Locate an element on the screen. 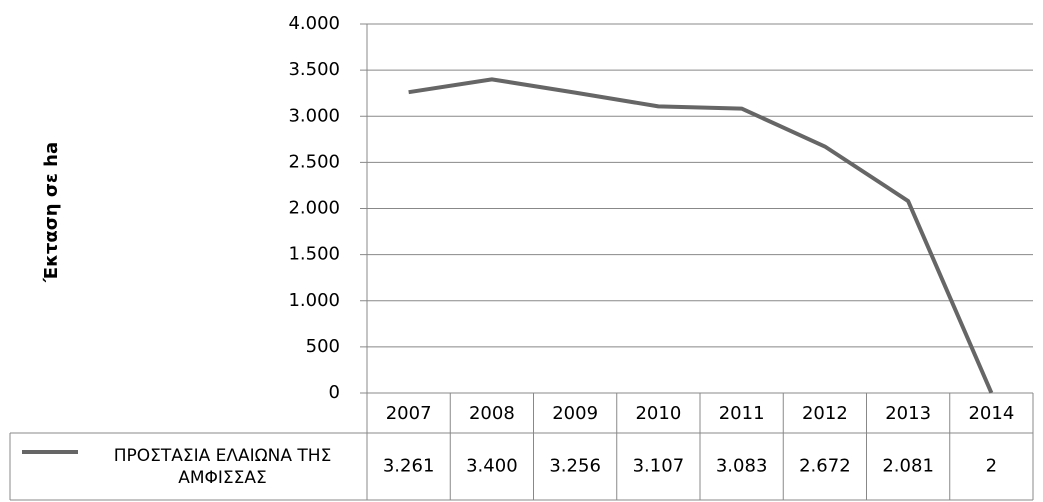 This screenshot has width=1043, height=502. table-value: 3.107 is located at coordinates (659, 466).